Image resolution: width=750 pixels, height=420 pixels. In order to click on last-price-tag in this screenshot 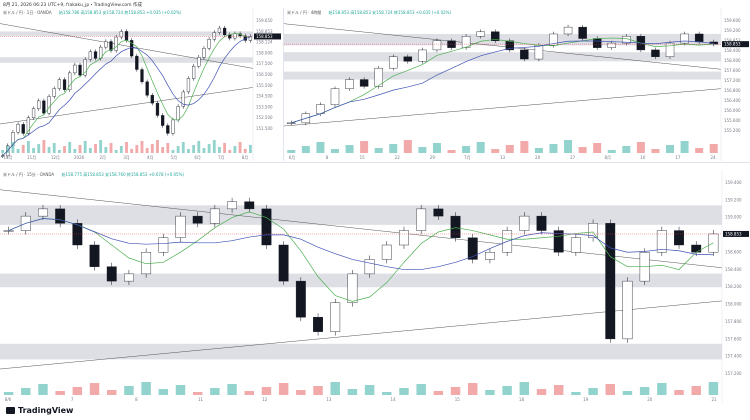, I will do `click(735, 44)`.